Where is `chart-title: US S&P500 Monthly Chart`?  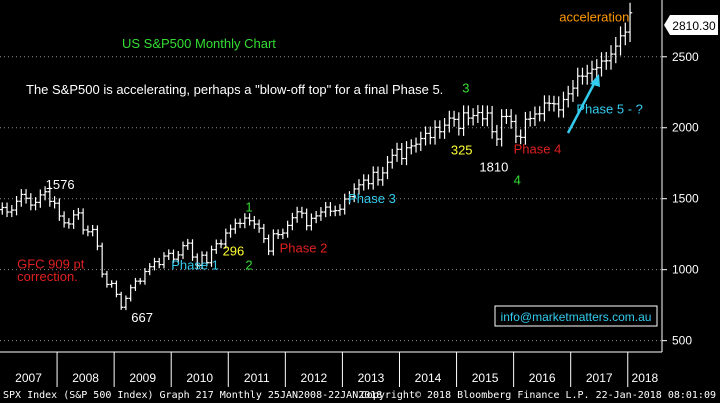
chart-title: US S&P500 Monthly Chart is located at coordinates (199, 43).